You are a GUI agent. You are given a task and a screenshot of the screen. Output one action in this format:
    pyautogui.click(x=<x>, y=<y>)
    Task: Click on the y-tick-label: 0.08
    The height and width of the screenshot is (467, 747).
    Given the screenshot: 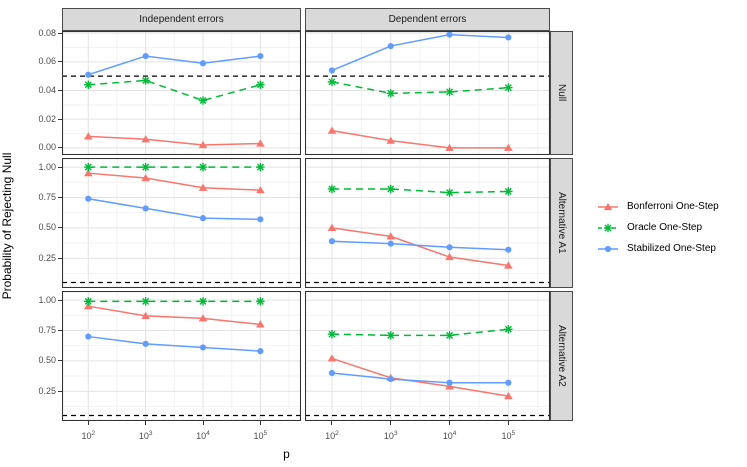 What is the action you would take?
    pyautogui.click(x=47, y=32)
    